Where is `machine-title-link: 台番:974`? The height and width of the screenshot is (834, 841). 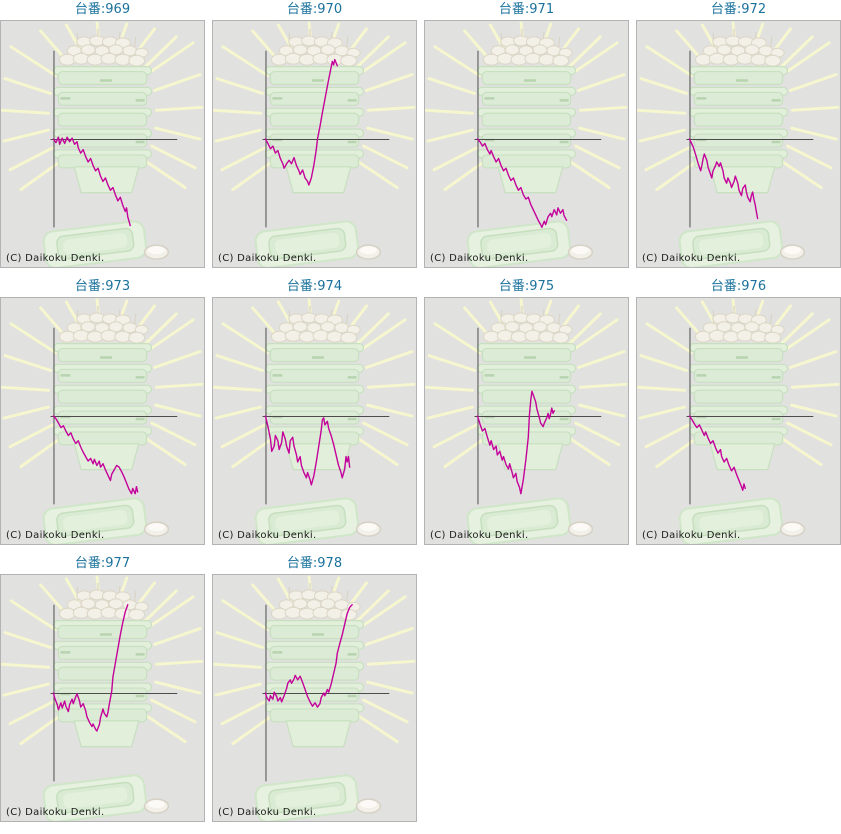
machine-title-link: 台番:974 is located at coordinates (314, 286).